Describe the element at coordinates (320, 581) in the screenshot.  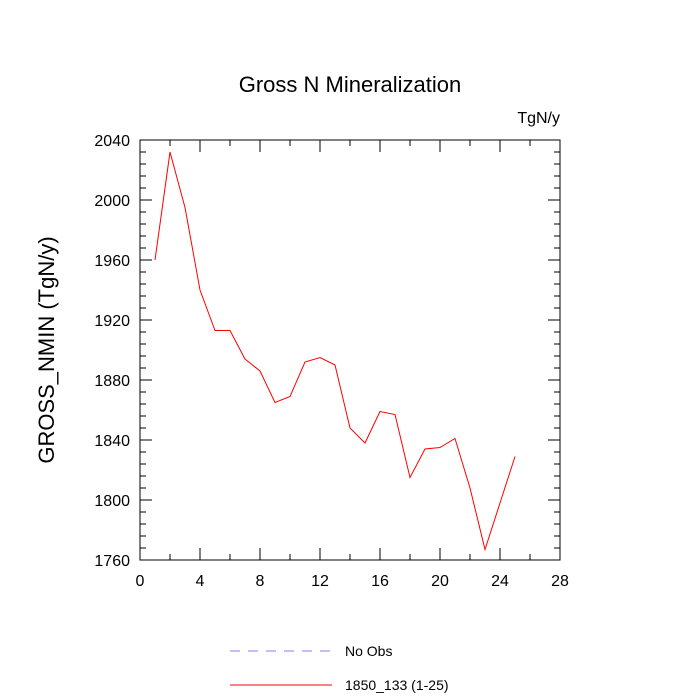
I see `x-tick-label: 12` at that location.